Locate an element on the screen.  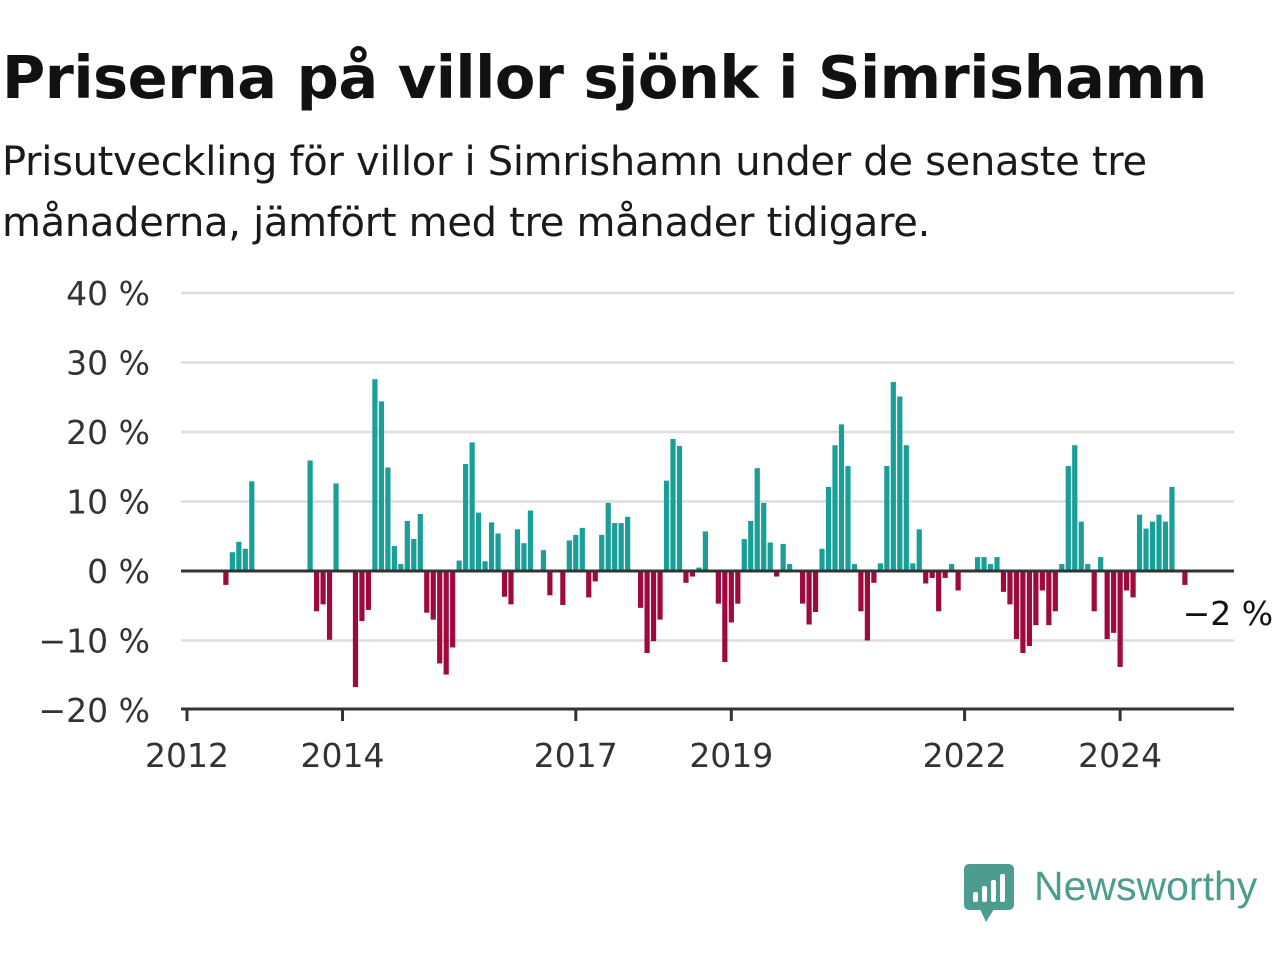
newsworthy-logo: Newsworthy is located at coordinates (1120, 895).